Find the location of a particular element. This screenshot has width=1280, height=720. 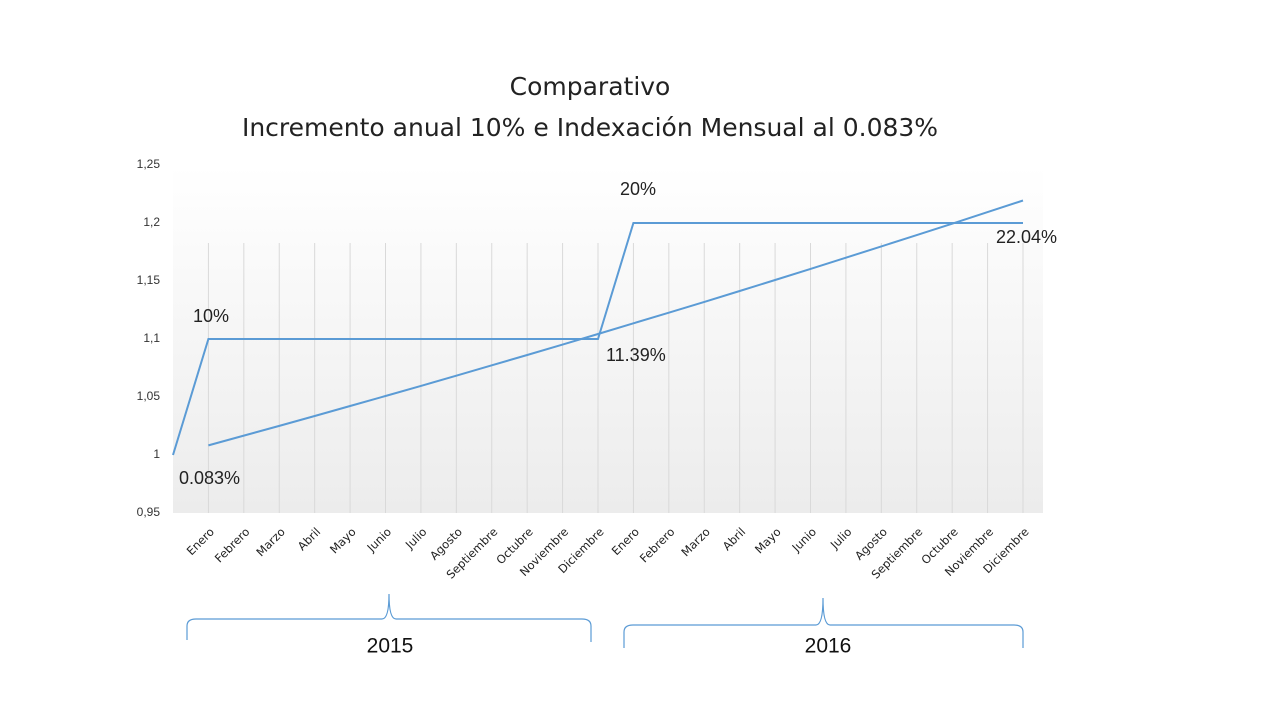

annotation: 22.04% is located at coordinates (1026, 237).